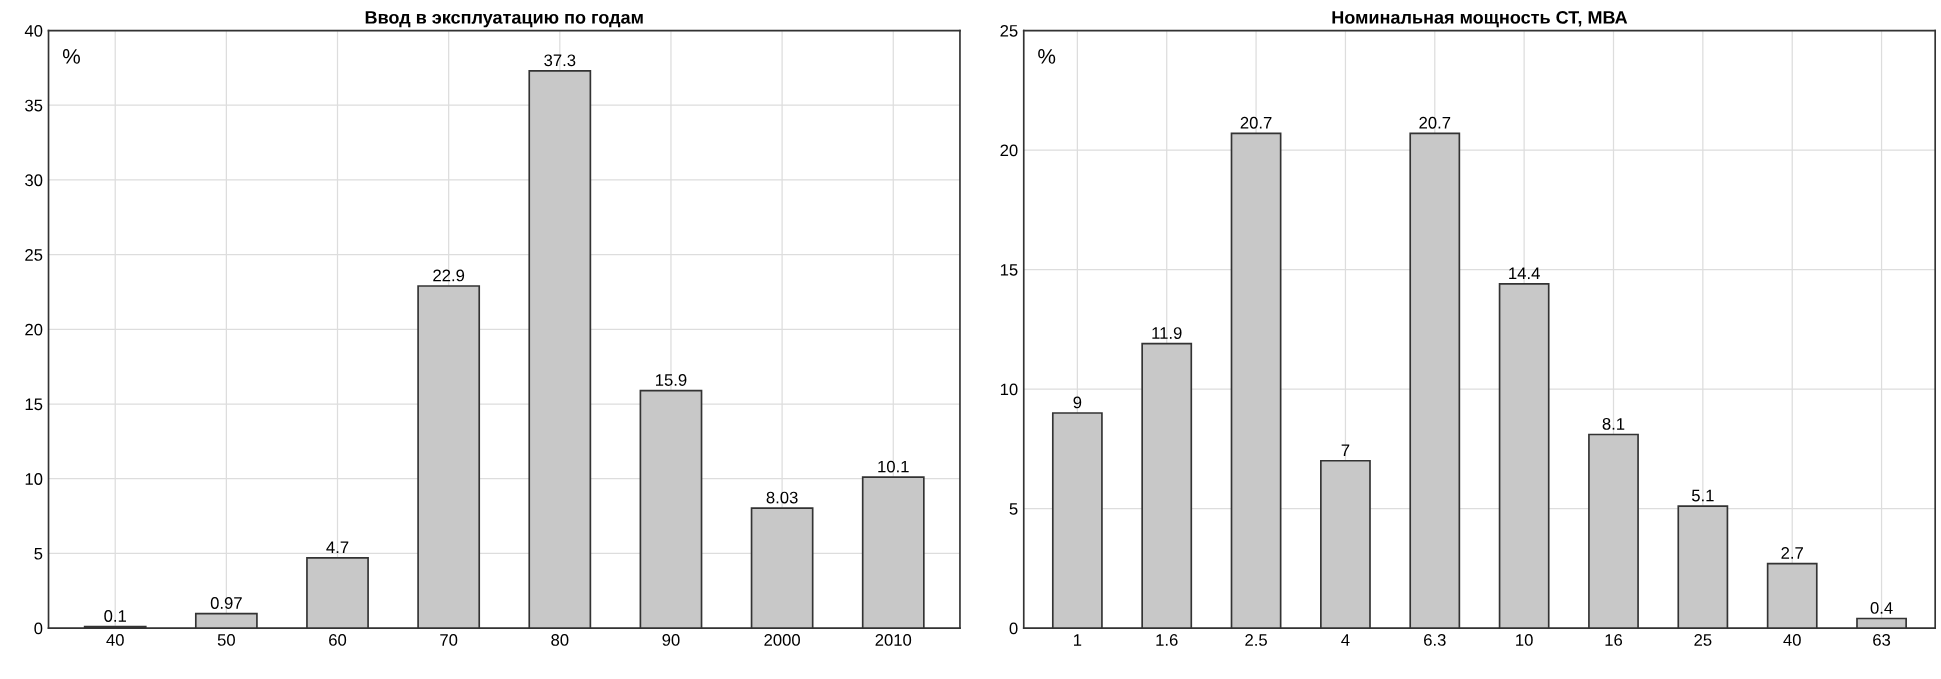  I want to click on data-label: 0.97, so click(226, 603).